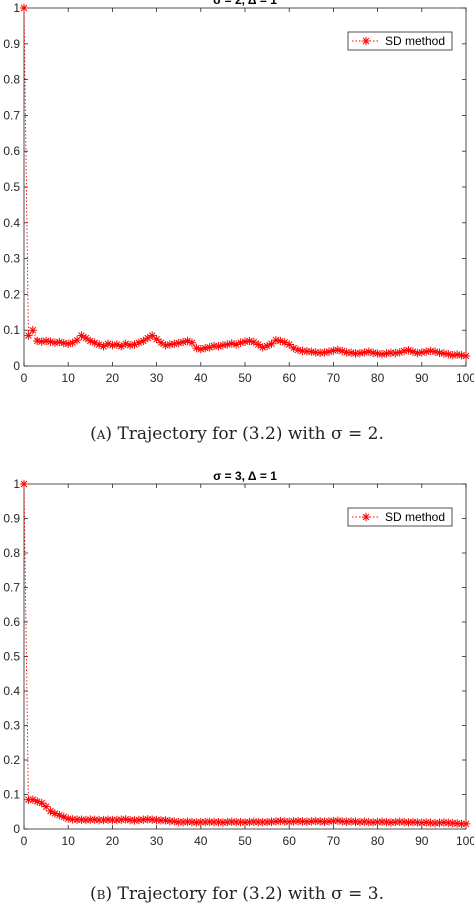 This screenshot has height=913, width=474. What do you see at coordinates (11, 115) in the screenshot?
I see `y-tick-label-a: 0.7` at bounding box center [11, 115].